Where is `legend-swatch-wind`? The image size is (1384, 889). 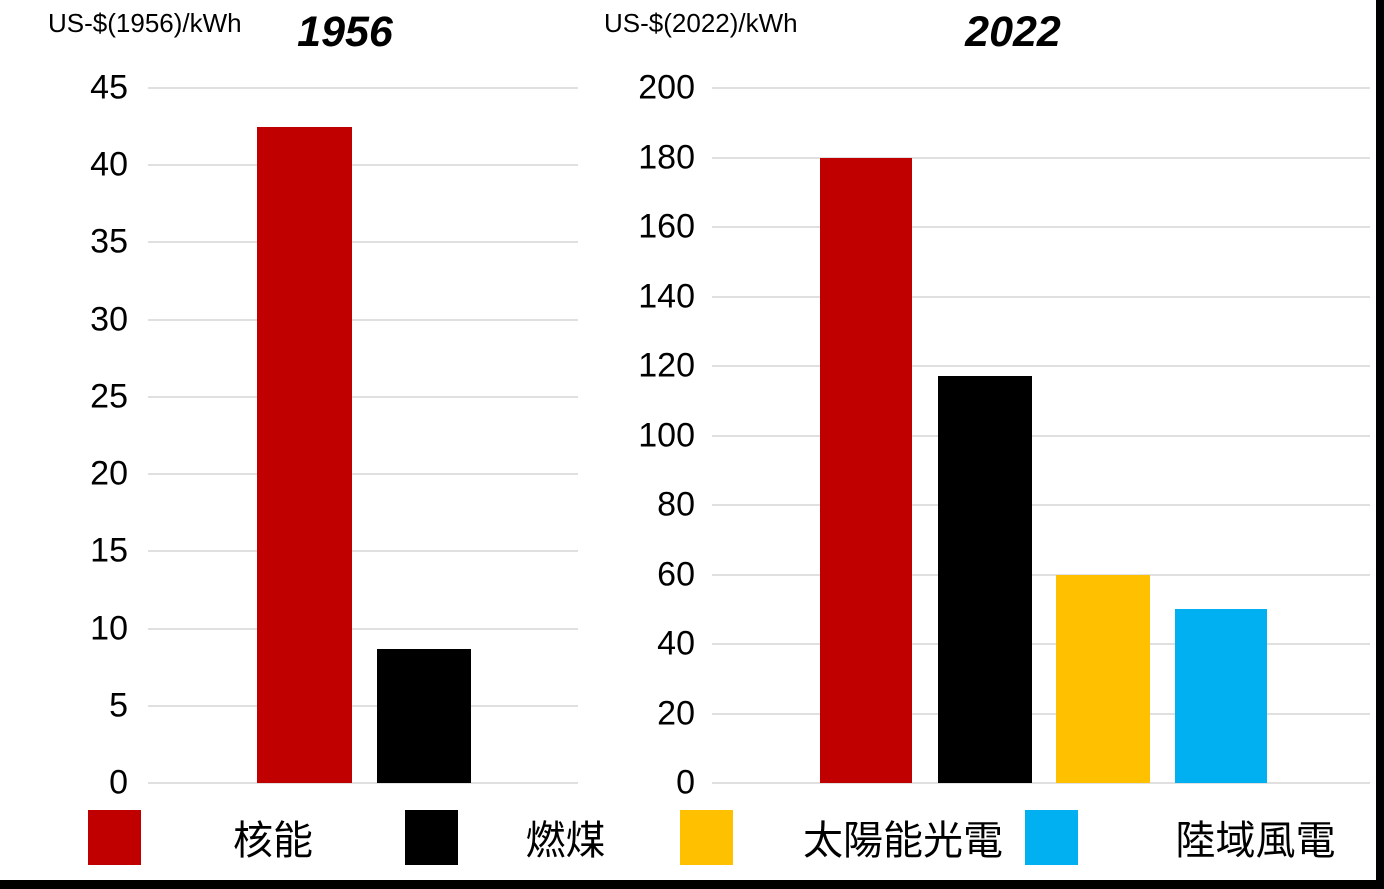 legend-swatch-wind is located at coordinates (1051, 837).